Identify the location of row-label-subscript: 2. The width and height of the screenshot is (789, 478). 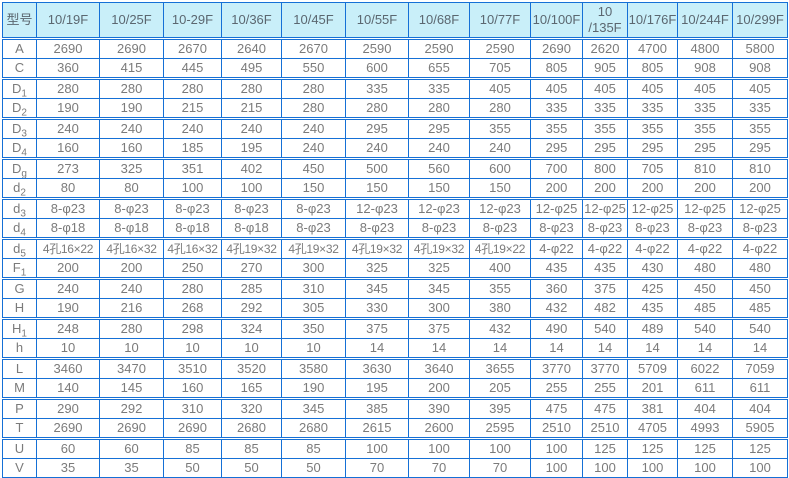
(23, 193).